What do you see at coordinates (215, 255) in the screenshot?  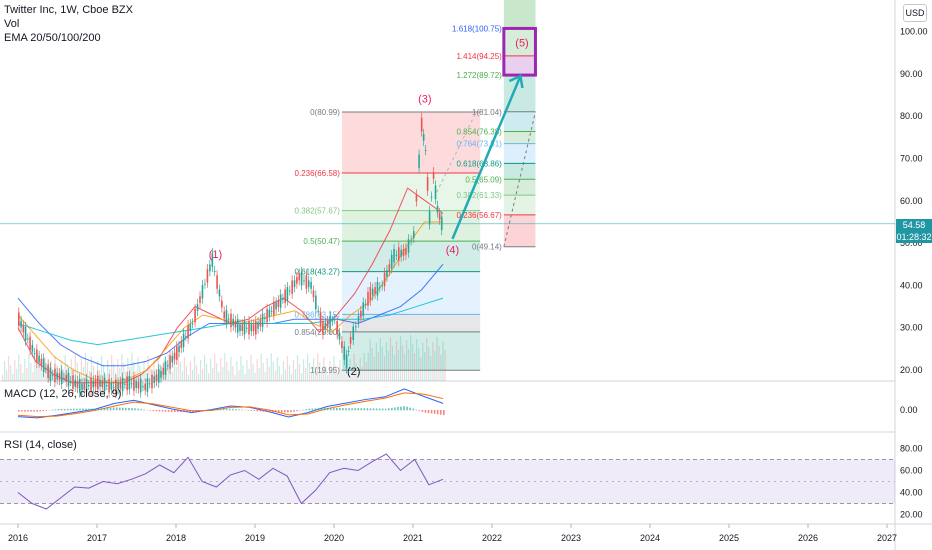 I see `wave-label: (1)` at bounding box center [215, 255].